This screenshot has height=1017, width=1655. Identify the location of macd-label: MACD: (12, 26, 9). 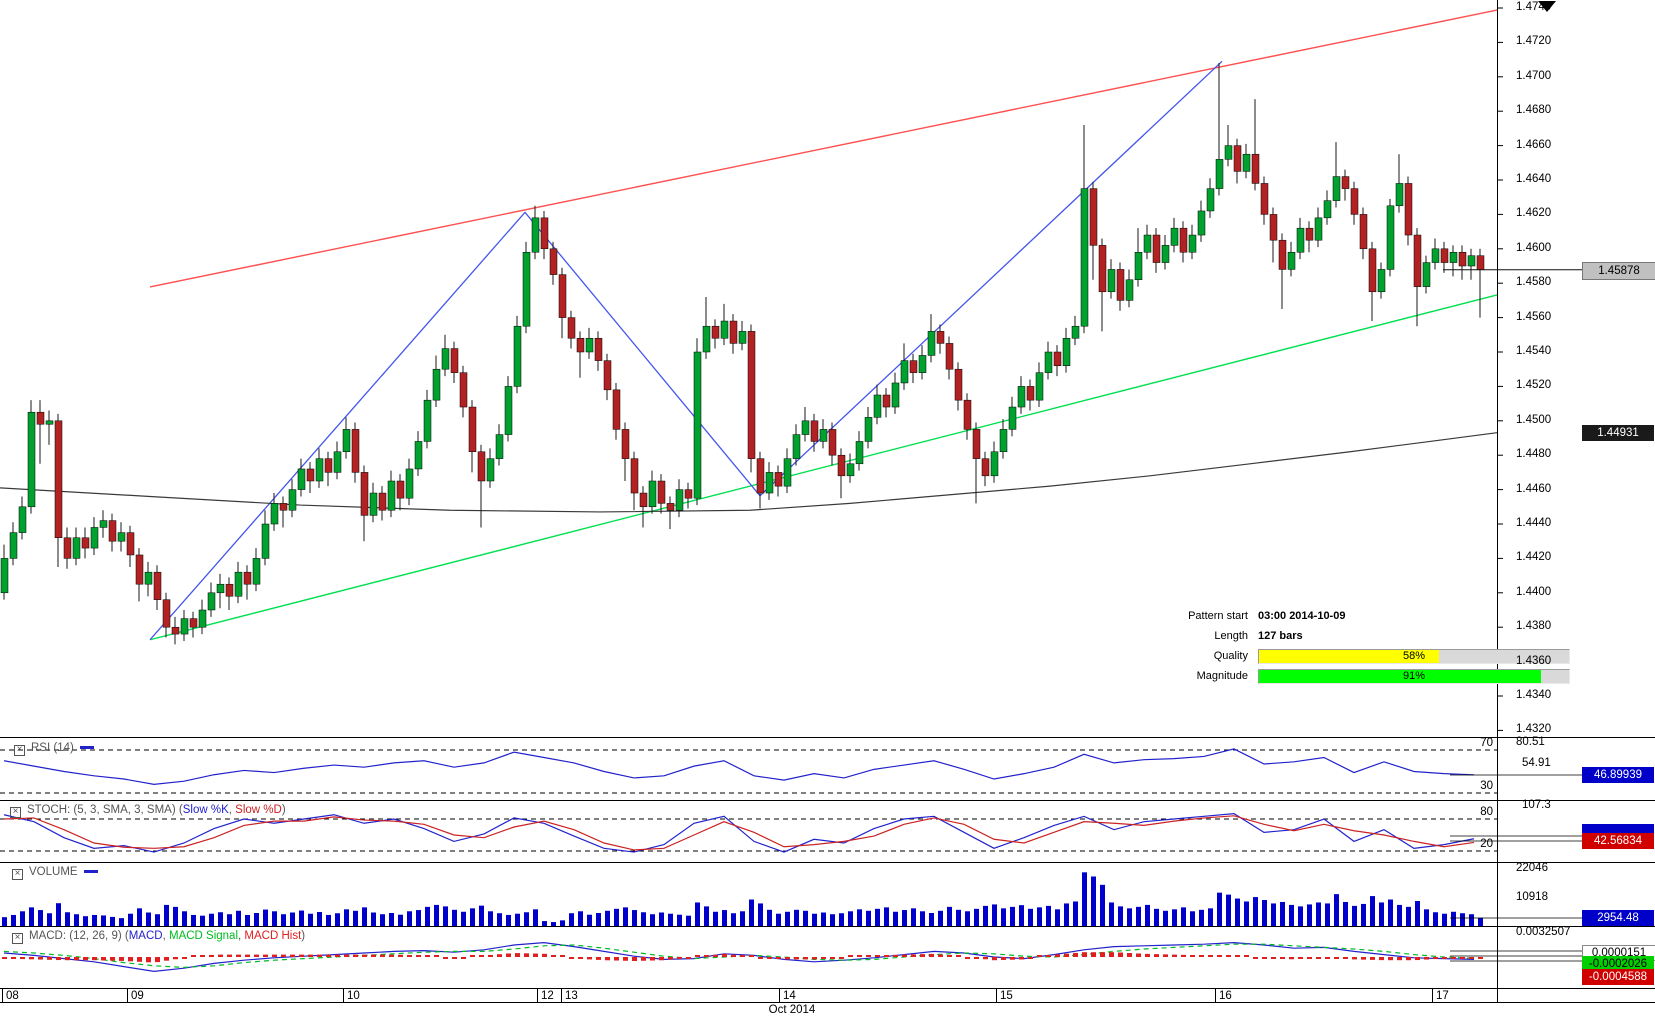
(75, 936).